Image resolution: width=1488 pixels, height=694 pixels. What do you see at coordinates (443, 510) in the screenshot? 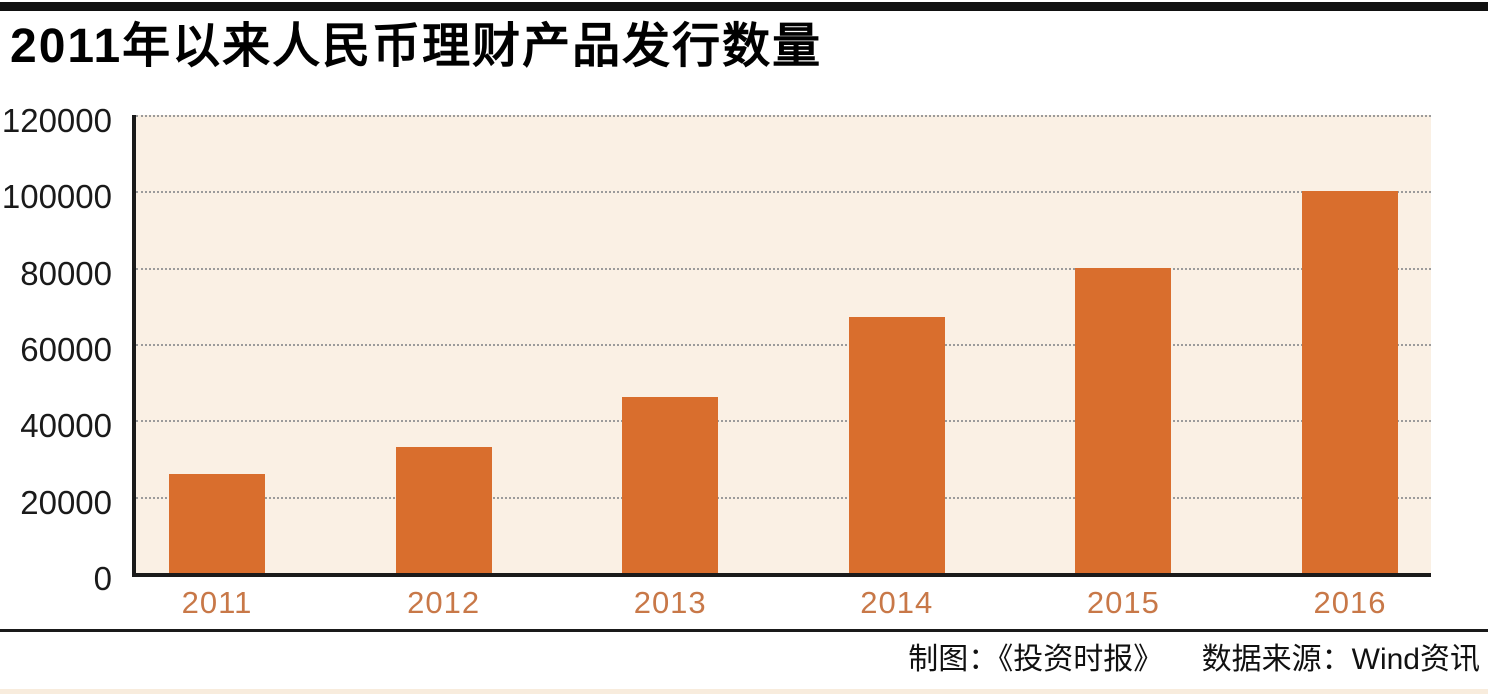
I see `bar-2012` at bounding box center [443, 510].